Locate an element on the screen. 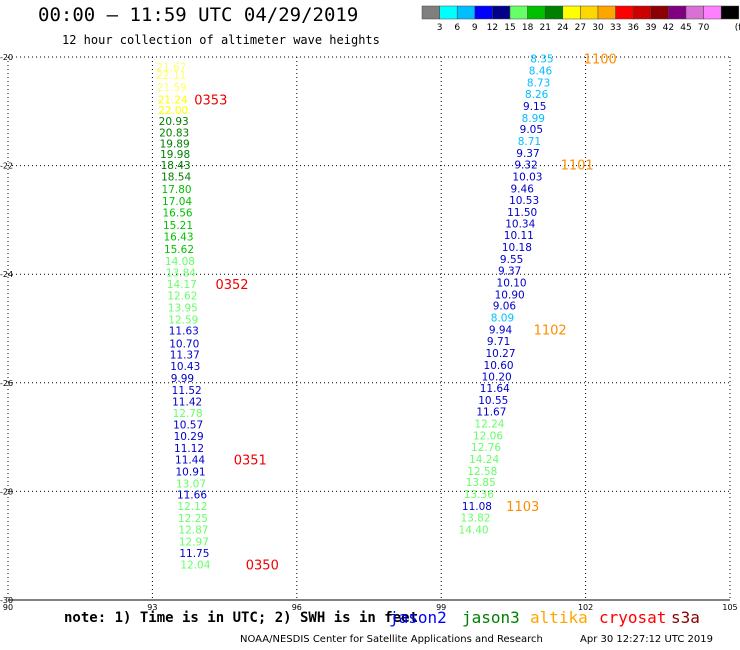  wave-height-point: 11.42 is located at coordinates (187, 402).